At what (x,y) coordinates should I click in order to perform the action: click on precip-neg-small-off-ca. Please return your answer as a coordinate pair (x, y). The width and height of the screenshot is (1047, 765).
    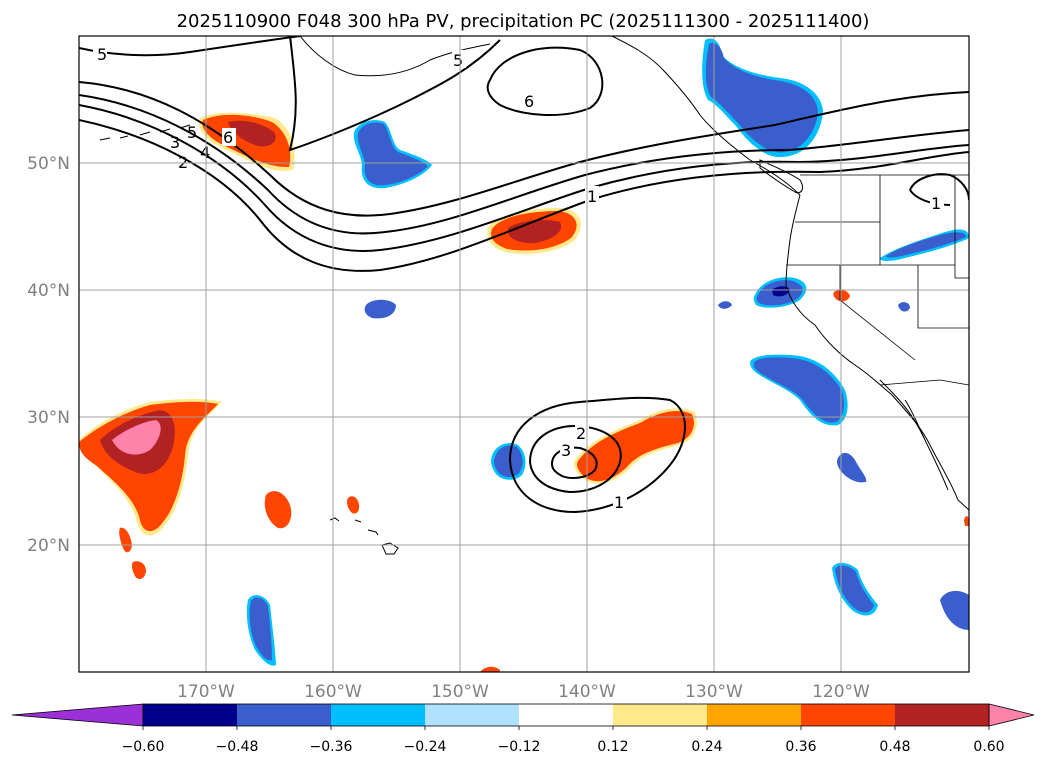
    Looking at the image, I should click on (725, 305).